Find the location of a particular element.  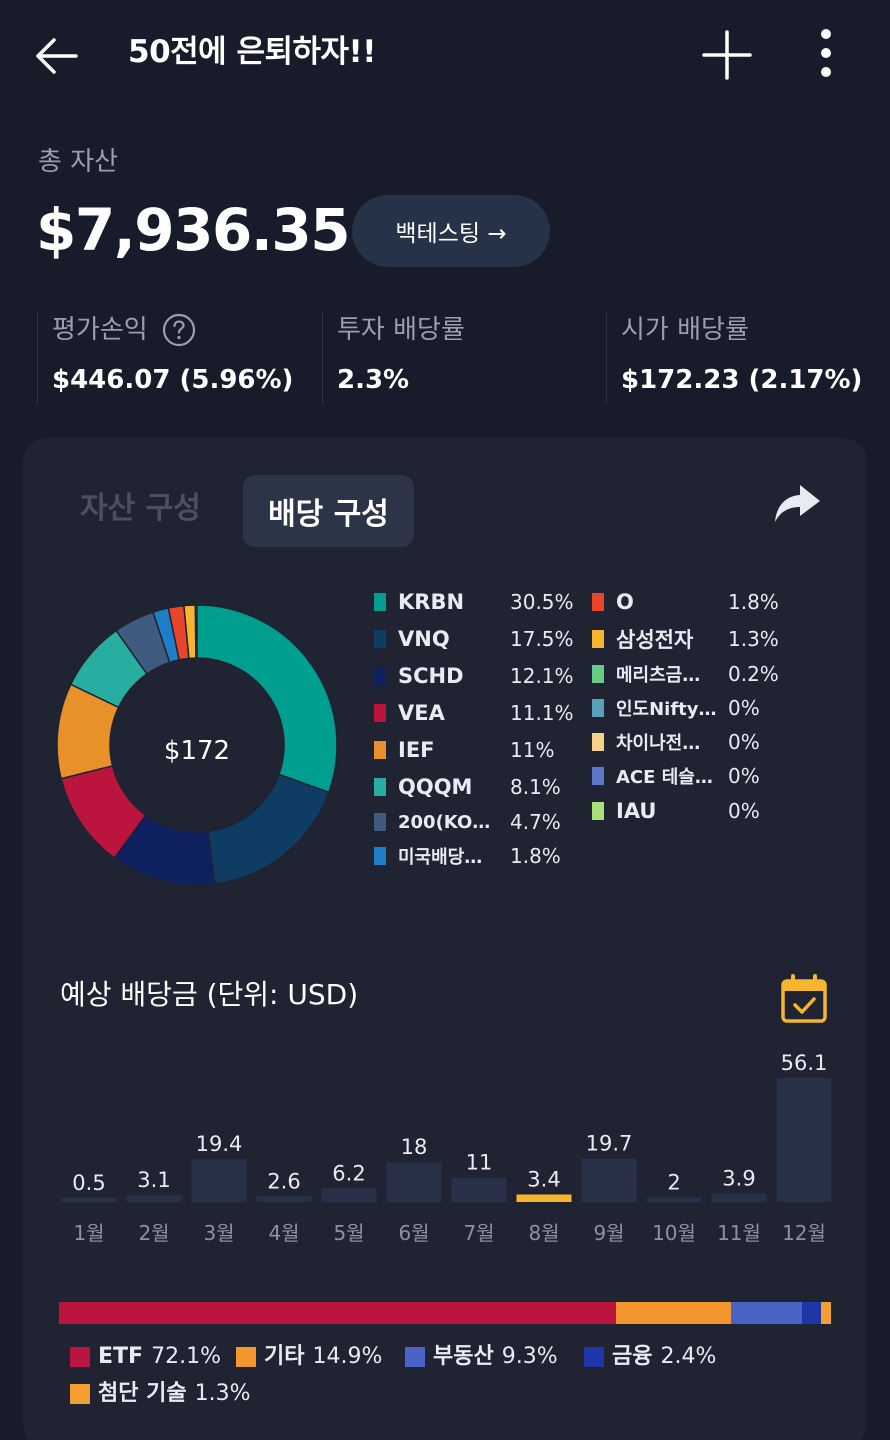

category-name: 금융 is located at coordinates (632, 1356).